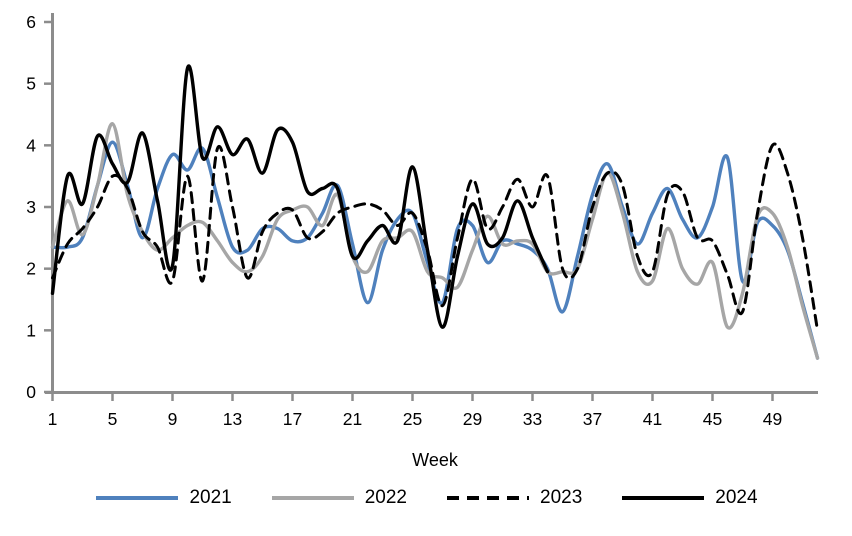  Describe the element at coordinates (31, 330) in the screenshot. I see `y-tick-label: 1` at that location.